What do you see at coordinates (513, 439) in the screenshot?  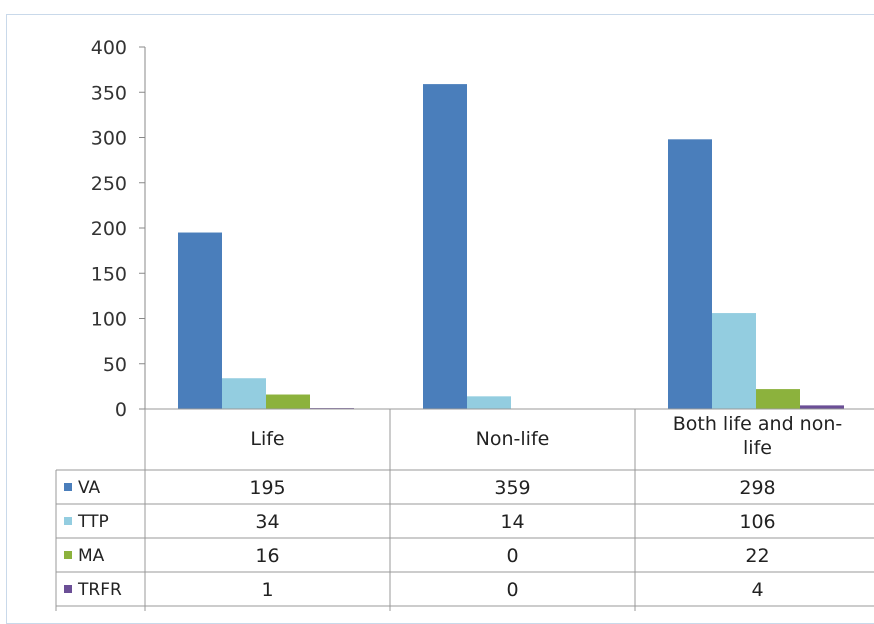 I see `category-label: Non-life` at bounding box center [513, 439].